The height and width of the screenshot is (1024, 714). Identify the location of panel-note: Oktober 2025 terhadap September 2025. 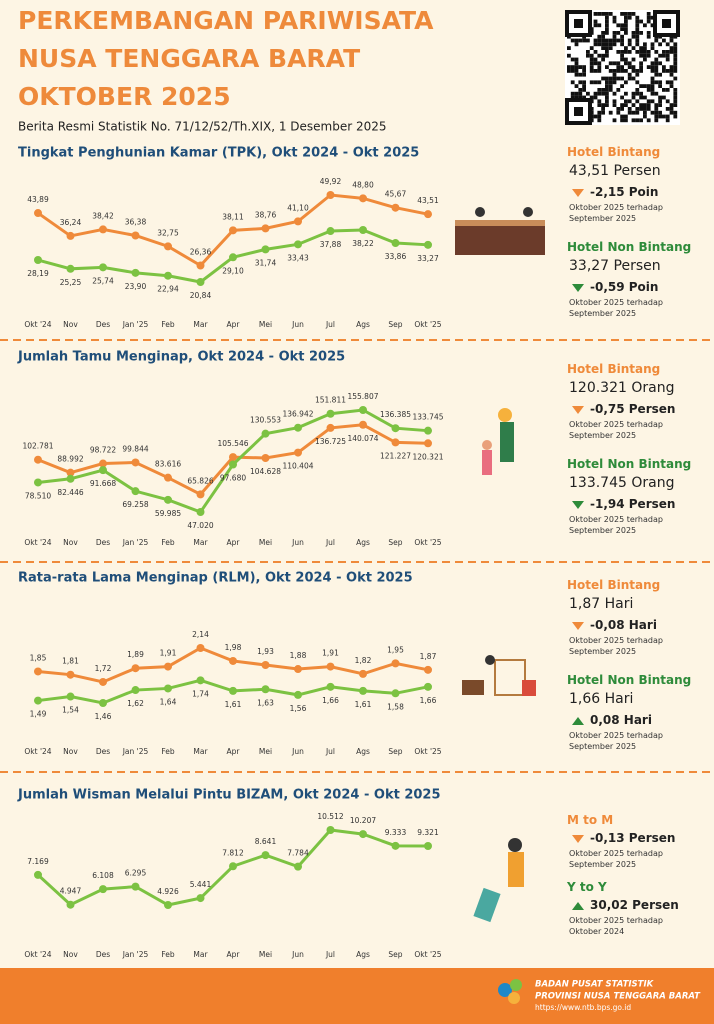
(616, 525).